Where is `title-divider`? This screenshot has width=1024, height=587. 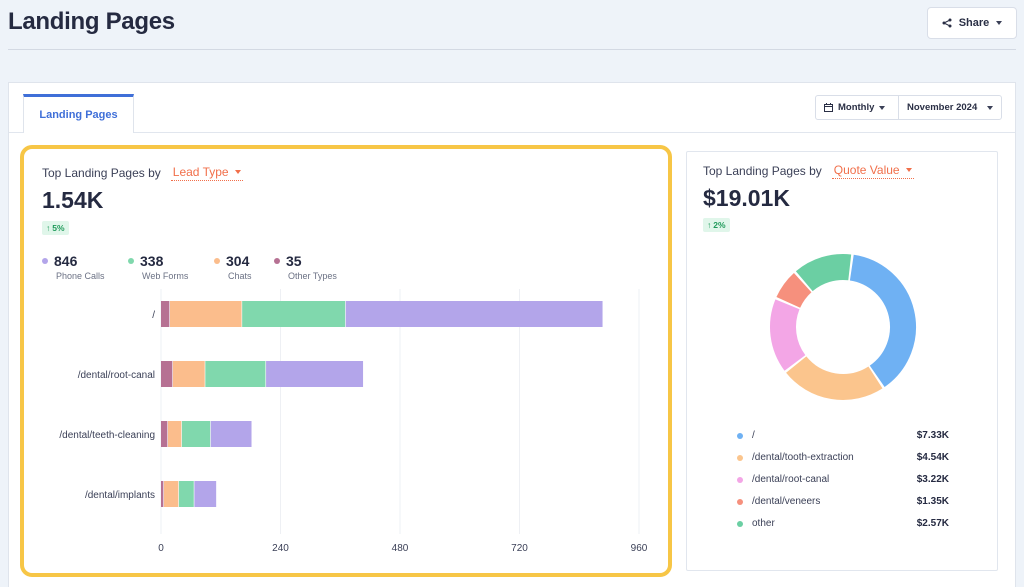 title-divider is located at coordinates (512, 49).